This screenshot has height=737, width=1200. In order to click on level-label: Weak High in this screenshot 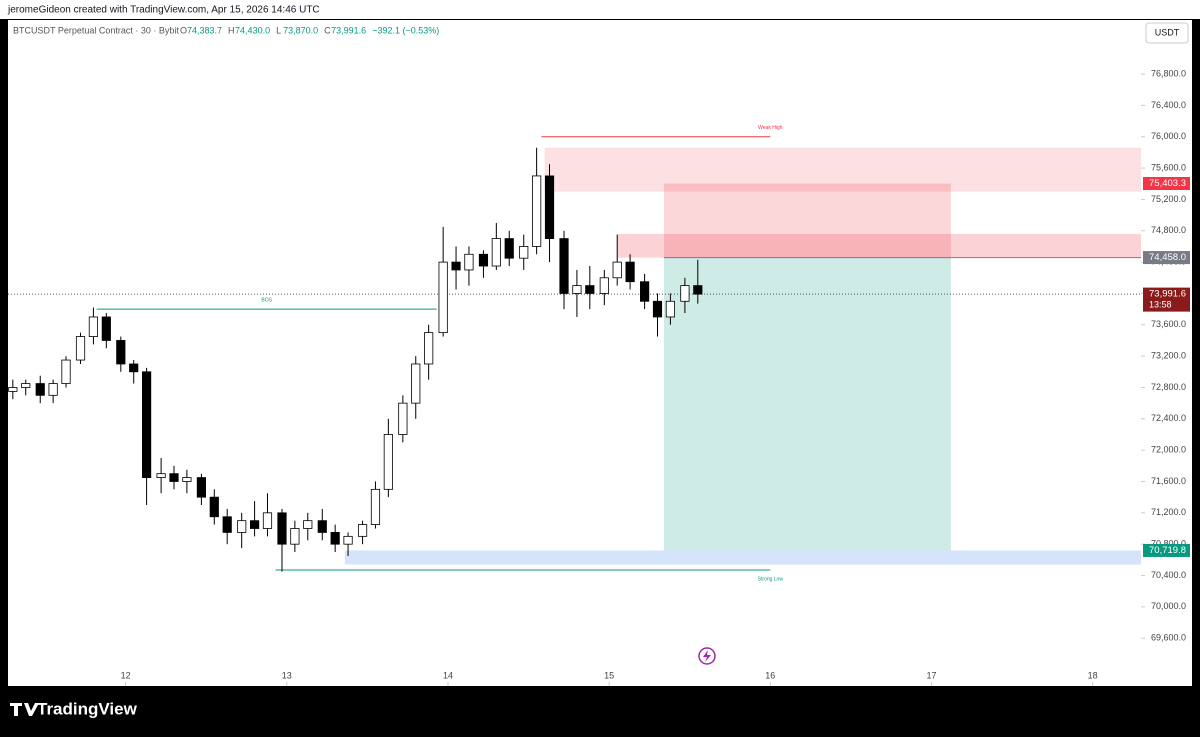, I will do `click(770, 128)`.